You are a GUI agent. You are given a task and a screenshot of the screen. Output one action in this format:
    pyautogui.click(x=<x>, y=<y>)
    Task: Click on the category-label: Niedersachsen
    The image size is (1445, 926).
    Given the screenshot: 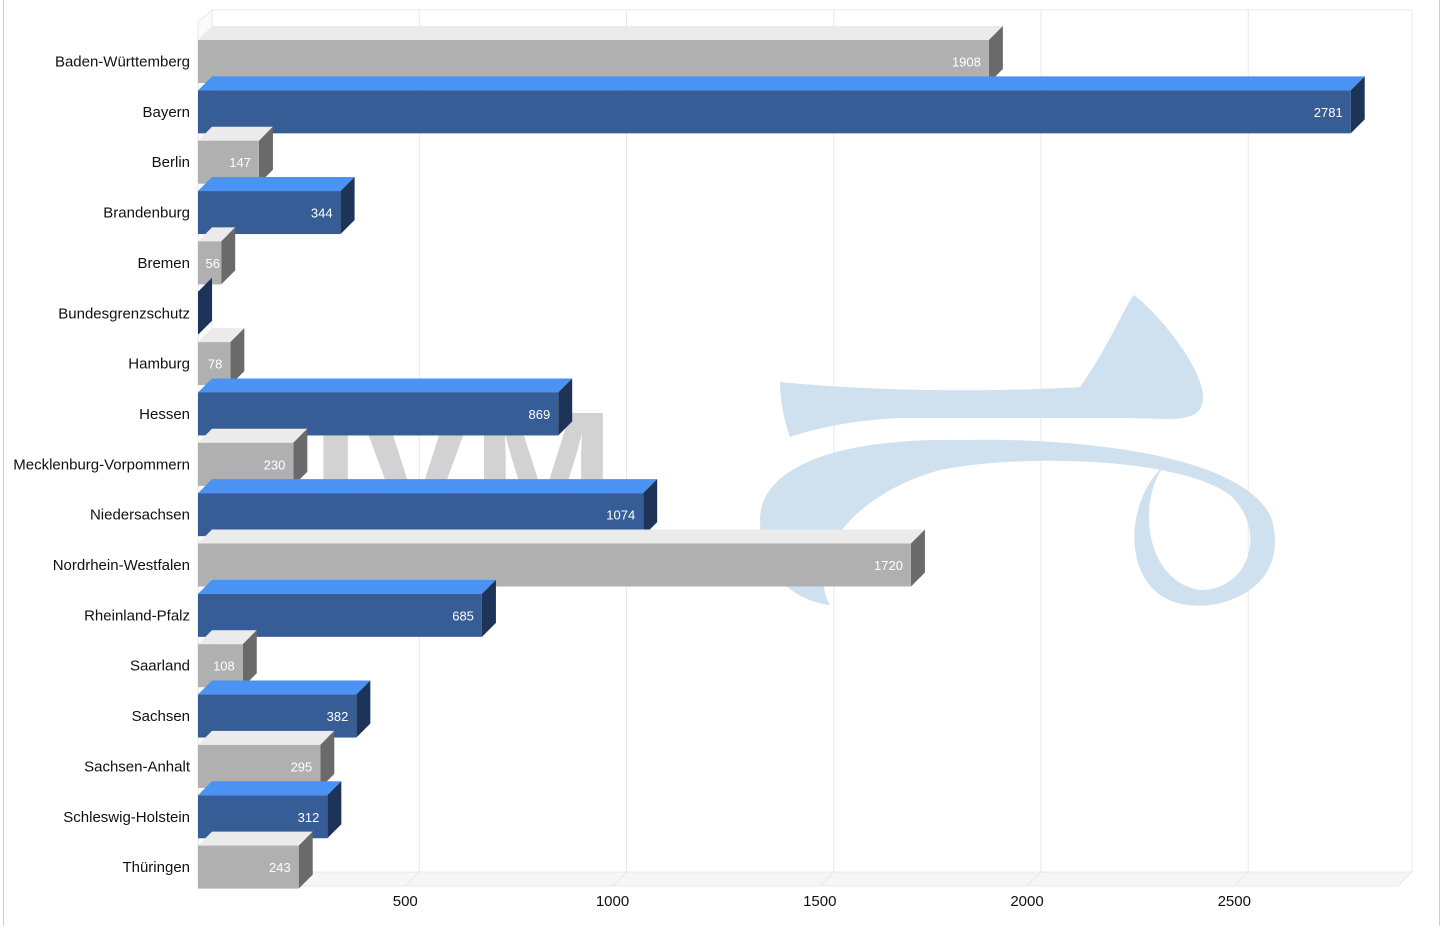 What is the action you would take?
    pyautogui.click(x=140, y=515)
    